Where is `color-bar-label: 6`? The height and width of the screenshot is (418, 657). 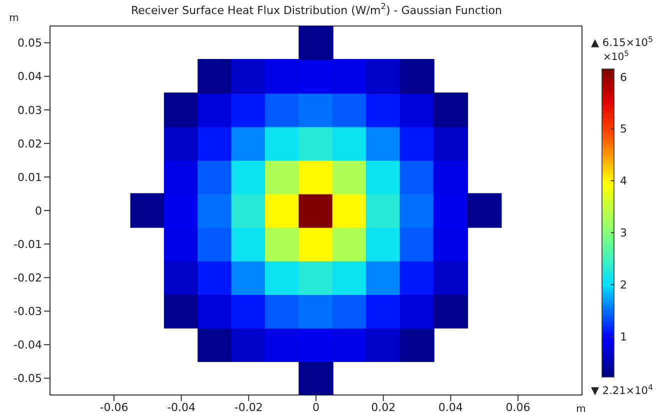 color-bar-label: 6 is located at coordinates (623, 77).